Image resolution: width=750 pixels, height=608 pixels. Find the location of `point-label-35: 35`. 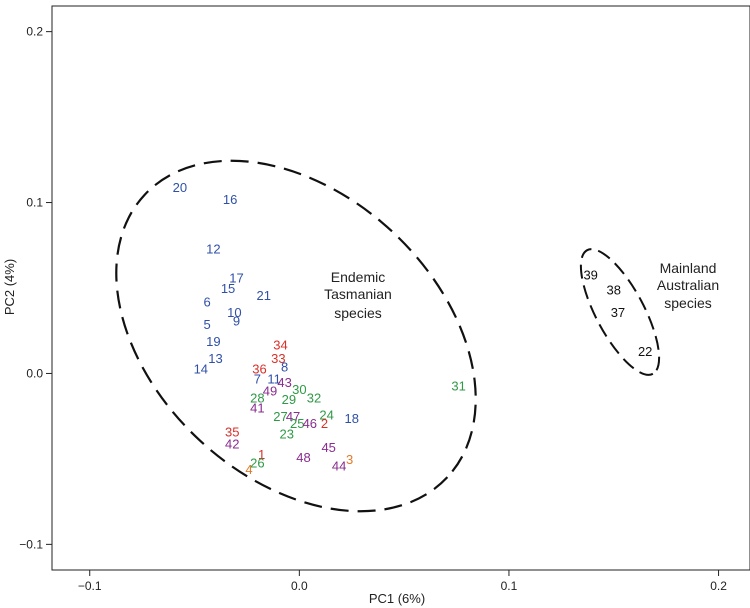

point-label-35: 35 is located at coordinates (232, 432).